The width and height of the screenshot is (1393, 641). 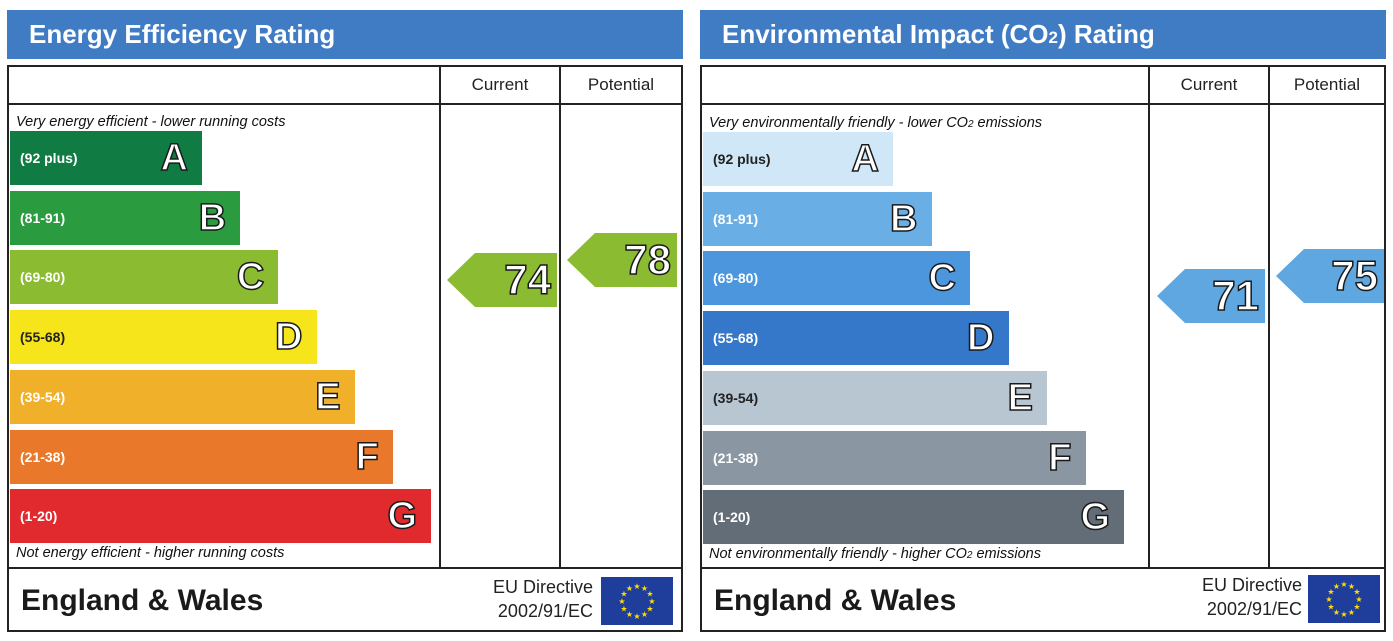 I want to click on title-end: ) Rating, so click(x=1106, y=34).